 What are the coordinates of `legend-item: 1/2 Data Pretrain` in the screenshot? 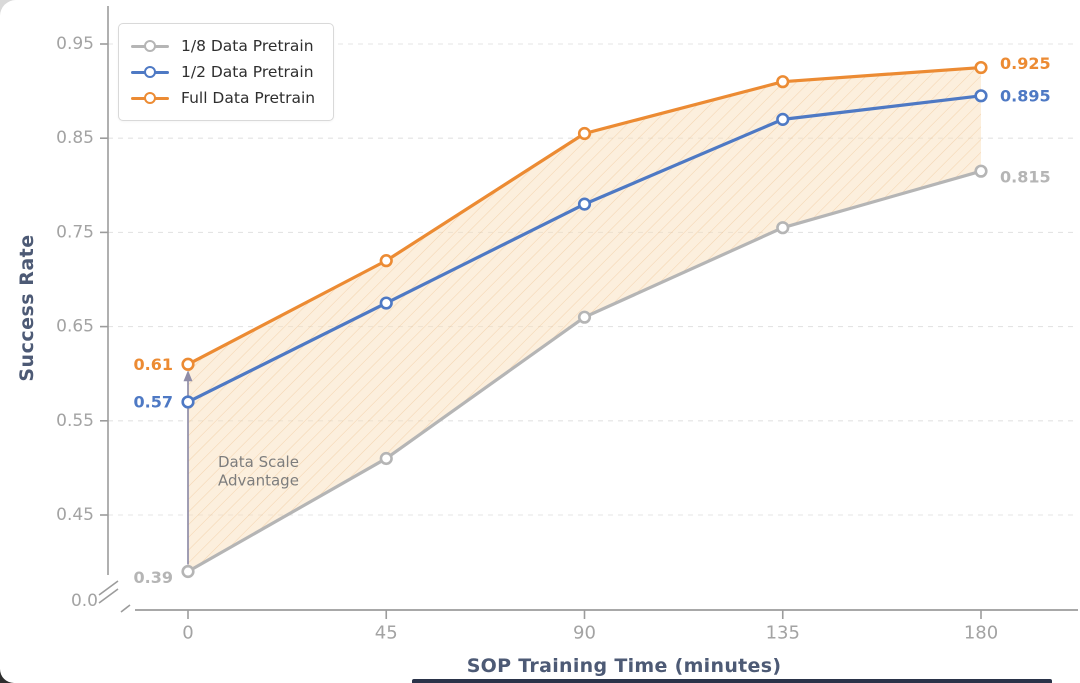 It's located at (223, 72).